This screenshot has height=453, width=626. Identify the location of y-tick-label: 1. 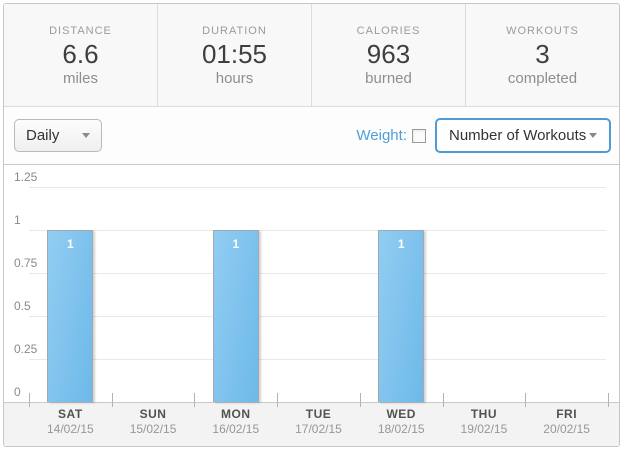
(17, 220).